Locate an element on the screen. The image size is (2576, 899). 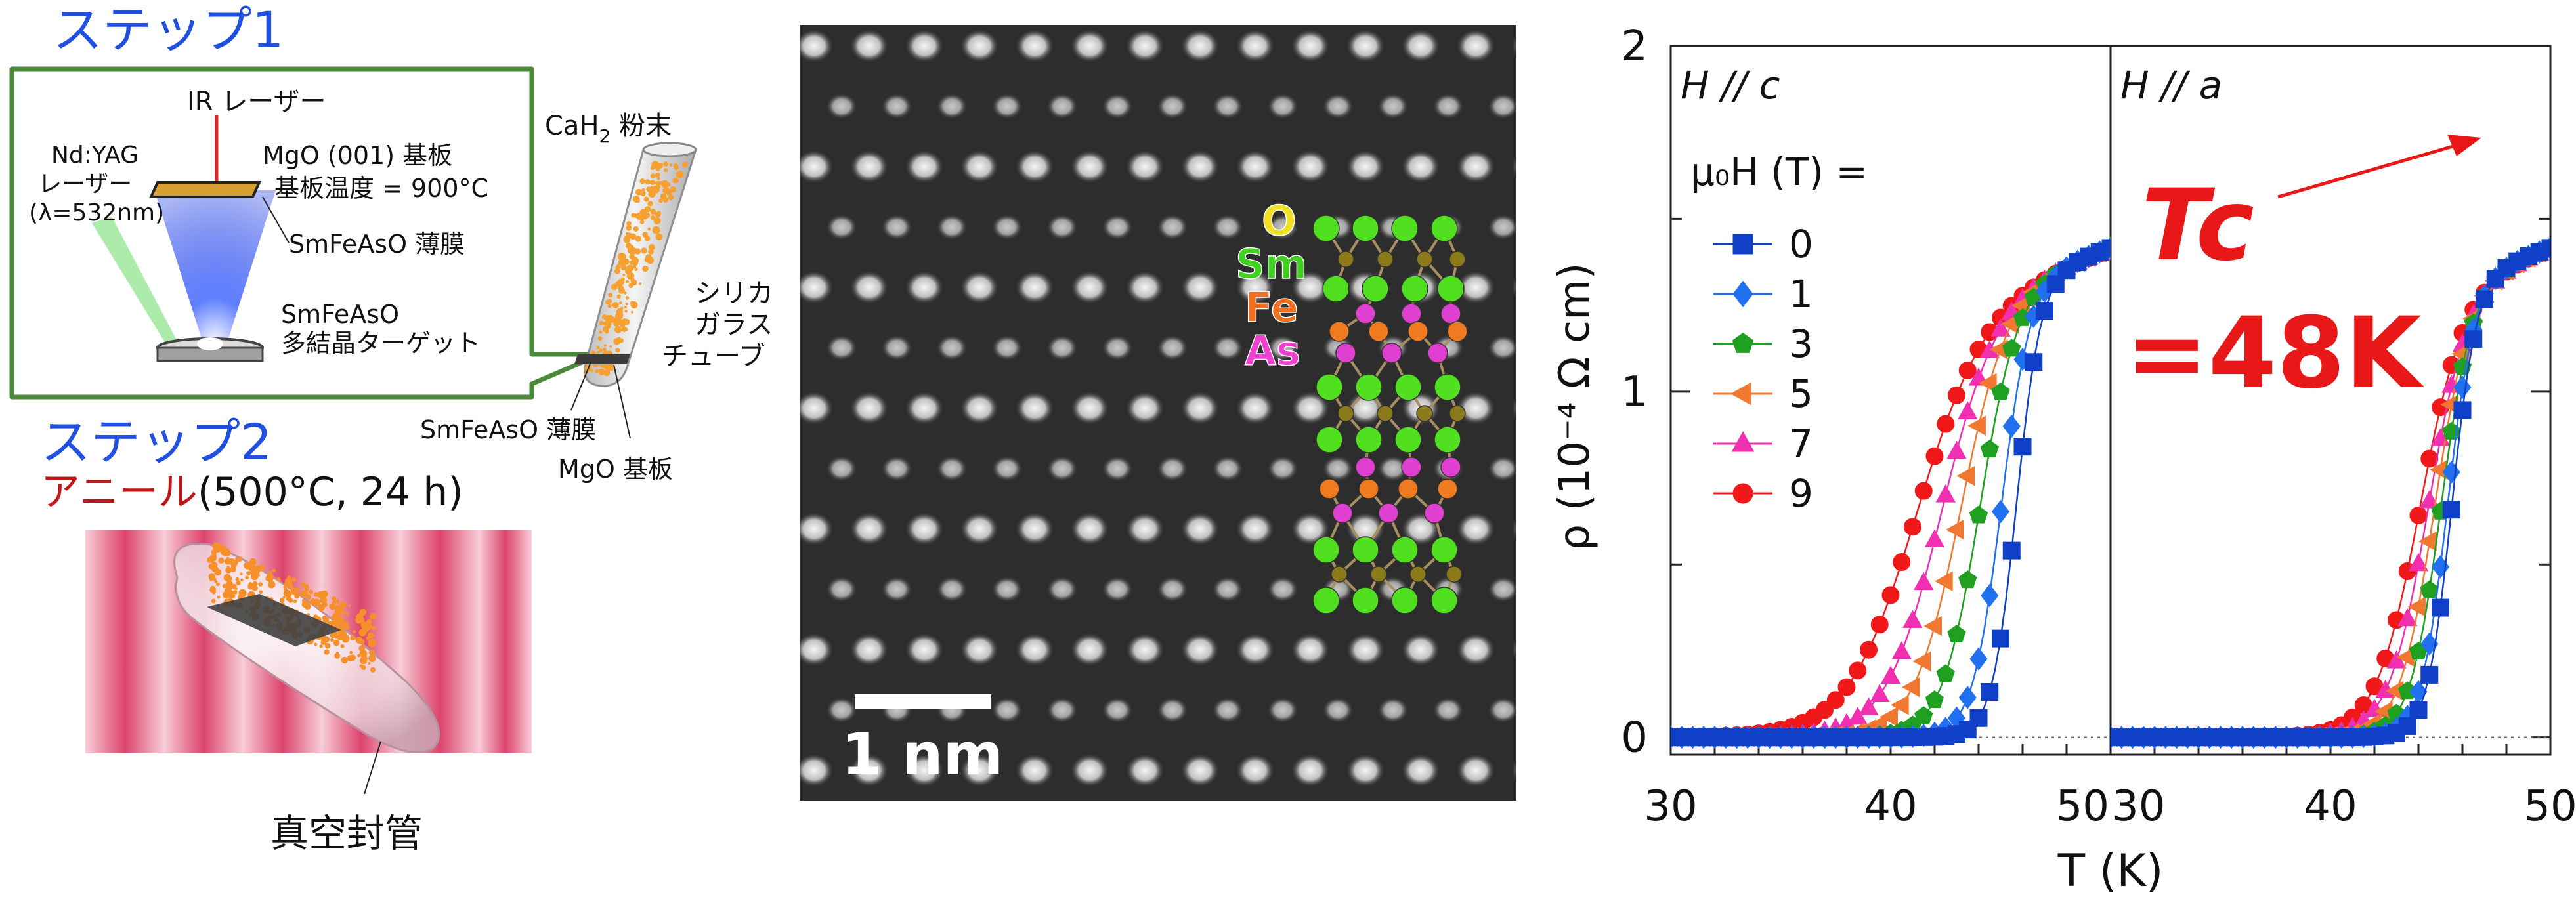
substrate-temp-label: 基板温度 = 900°C is located at coordinates (381, 188).